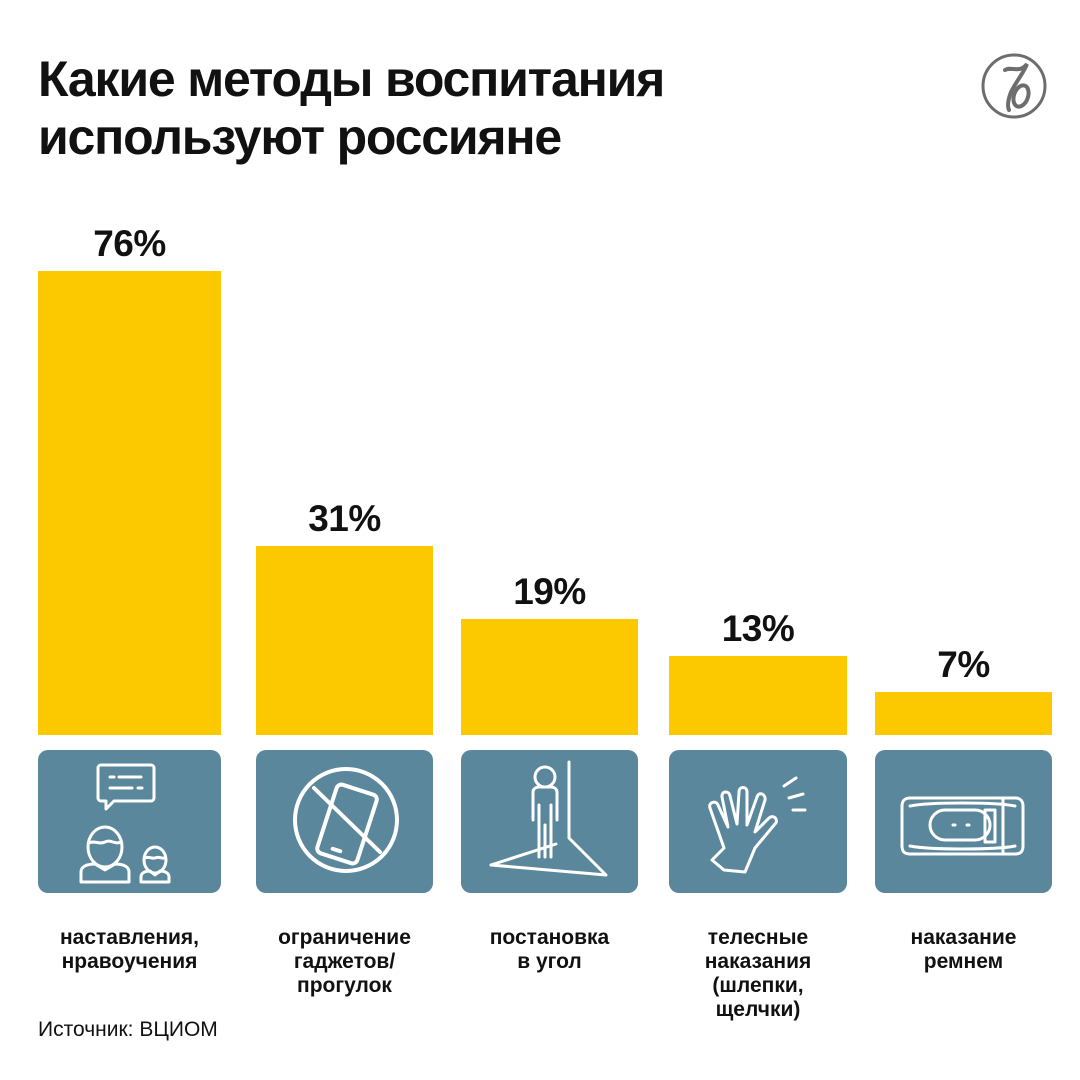  I want to click on category-label-line: наказание, so click(963, 937).